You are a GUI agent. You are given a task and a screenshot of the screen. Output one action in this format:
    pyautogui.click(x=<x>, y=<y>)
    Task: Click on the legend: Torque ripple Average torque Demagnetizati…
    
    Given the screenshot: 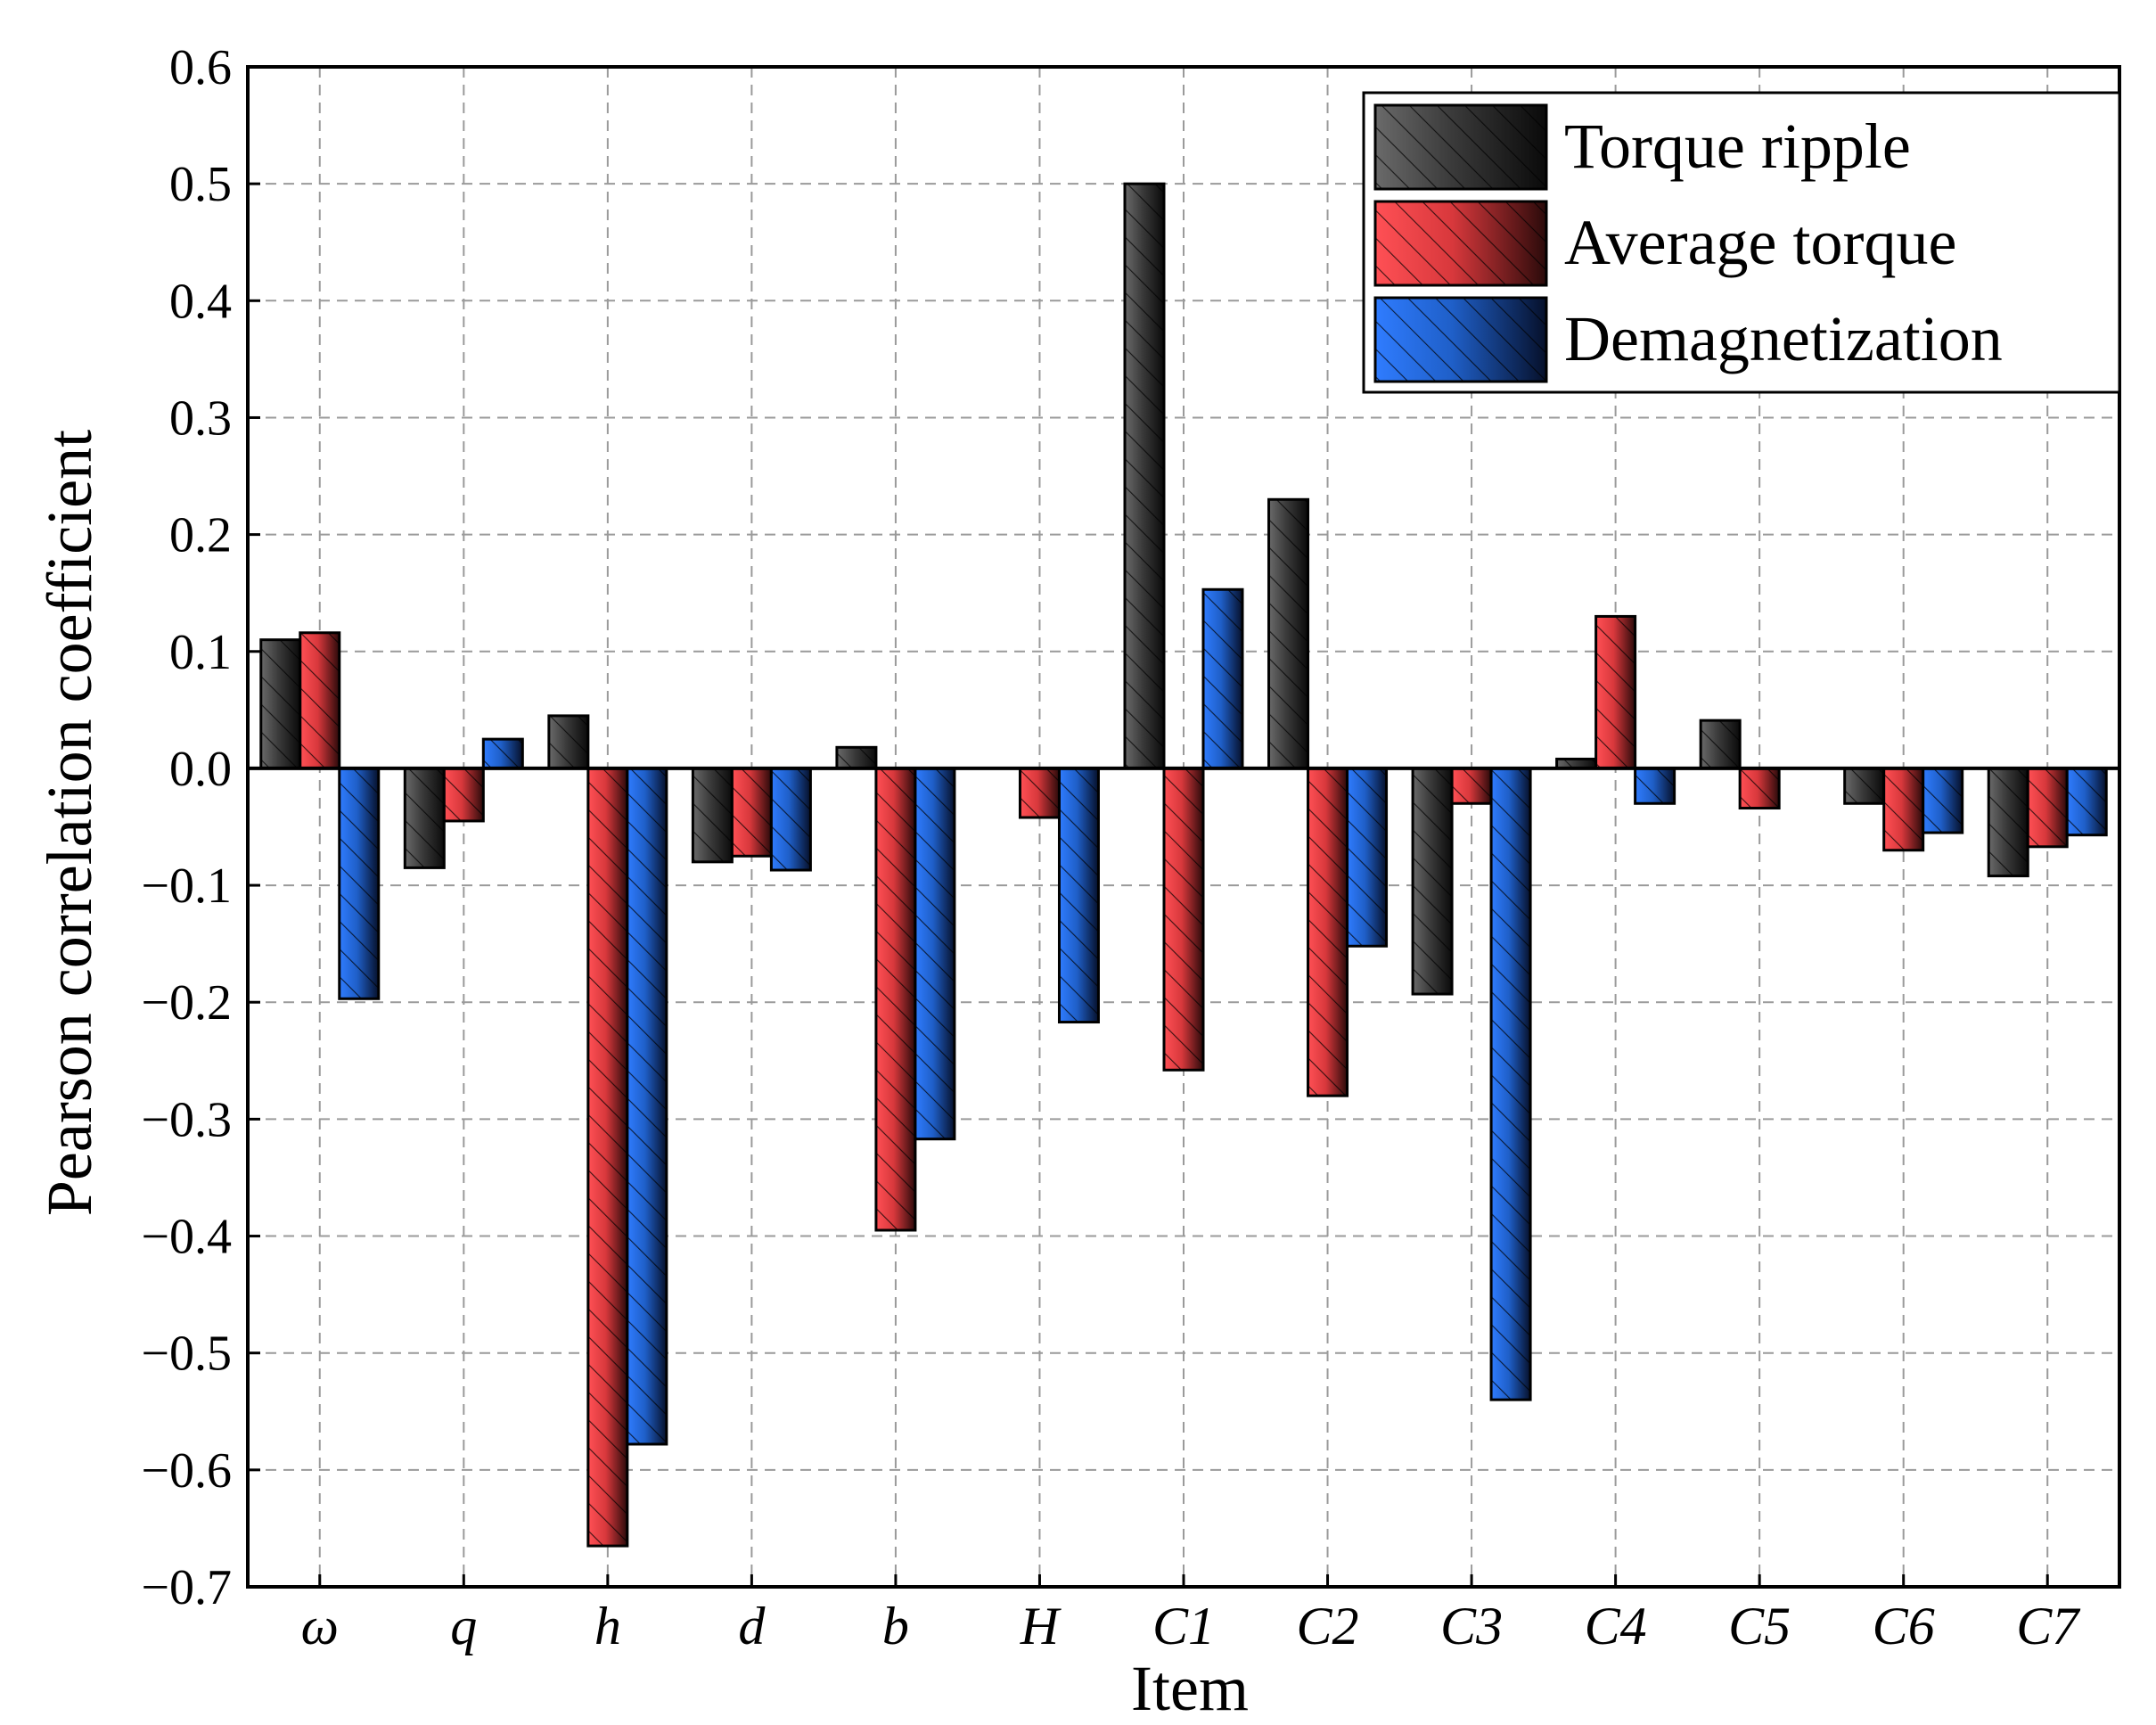 What is the action you would take?
    pyautogui.click(x=1742, y=242)
    